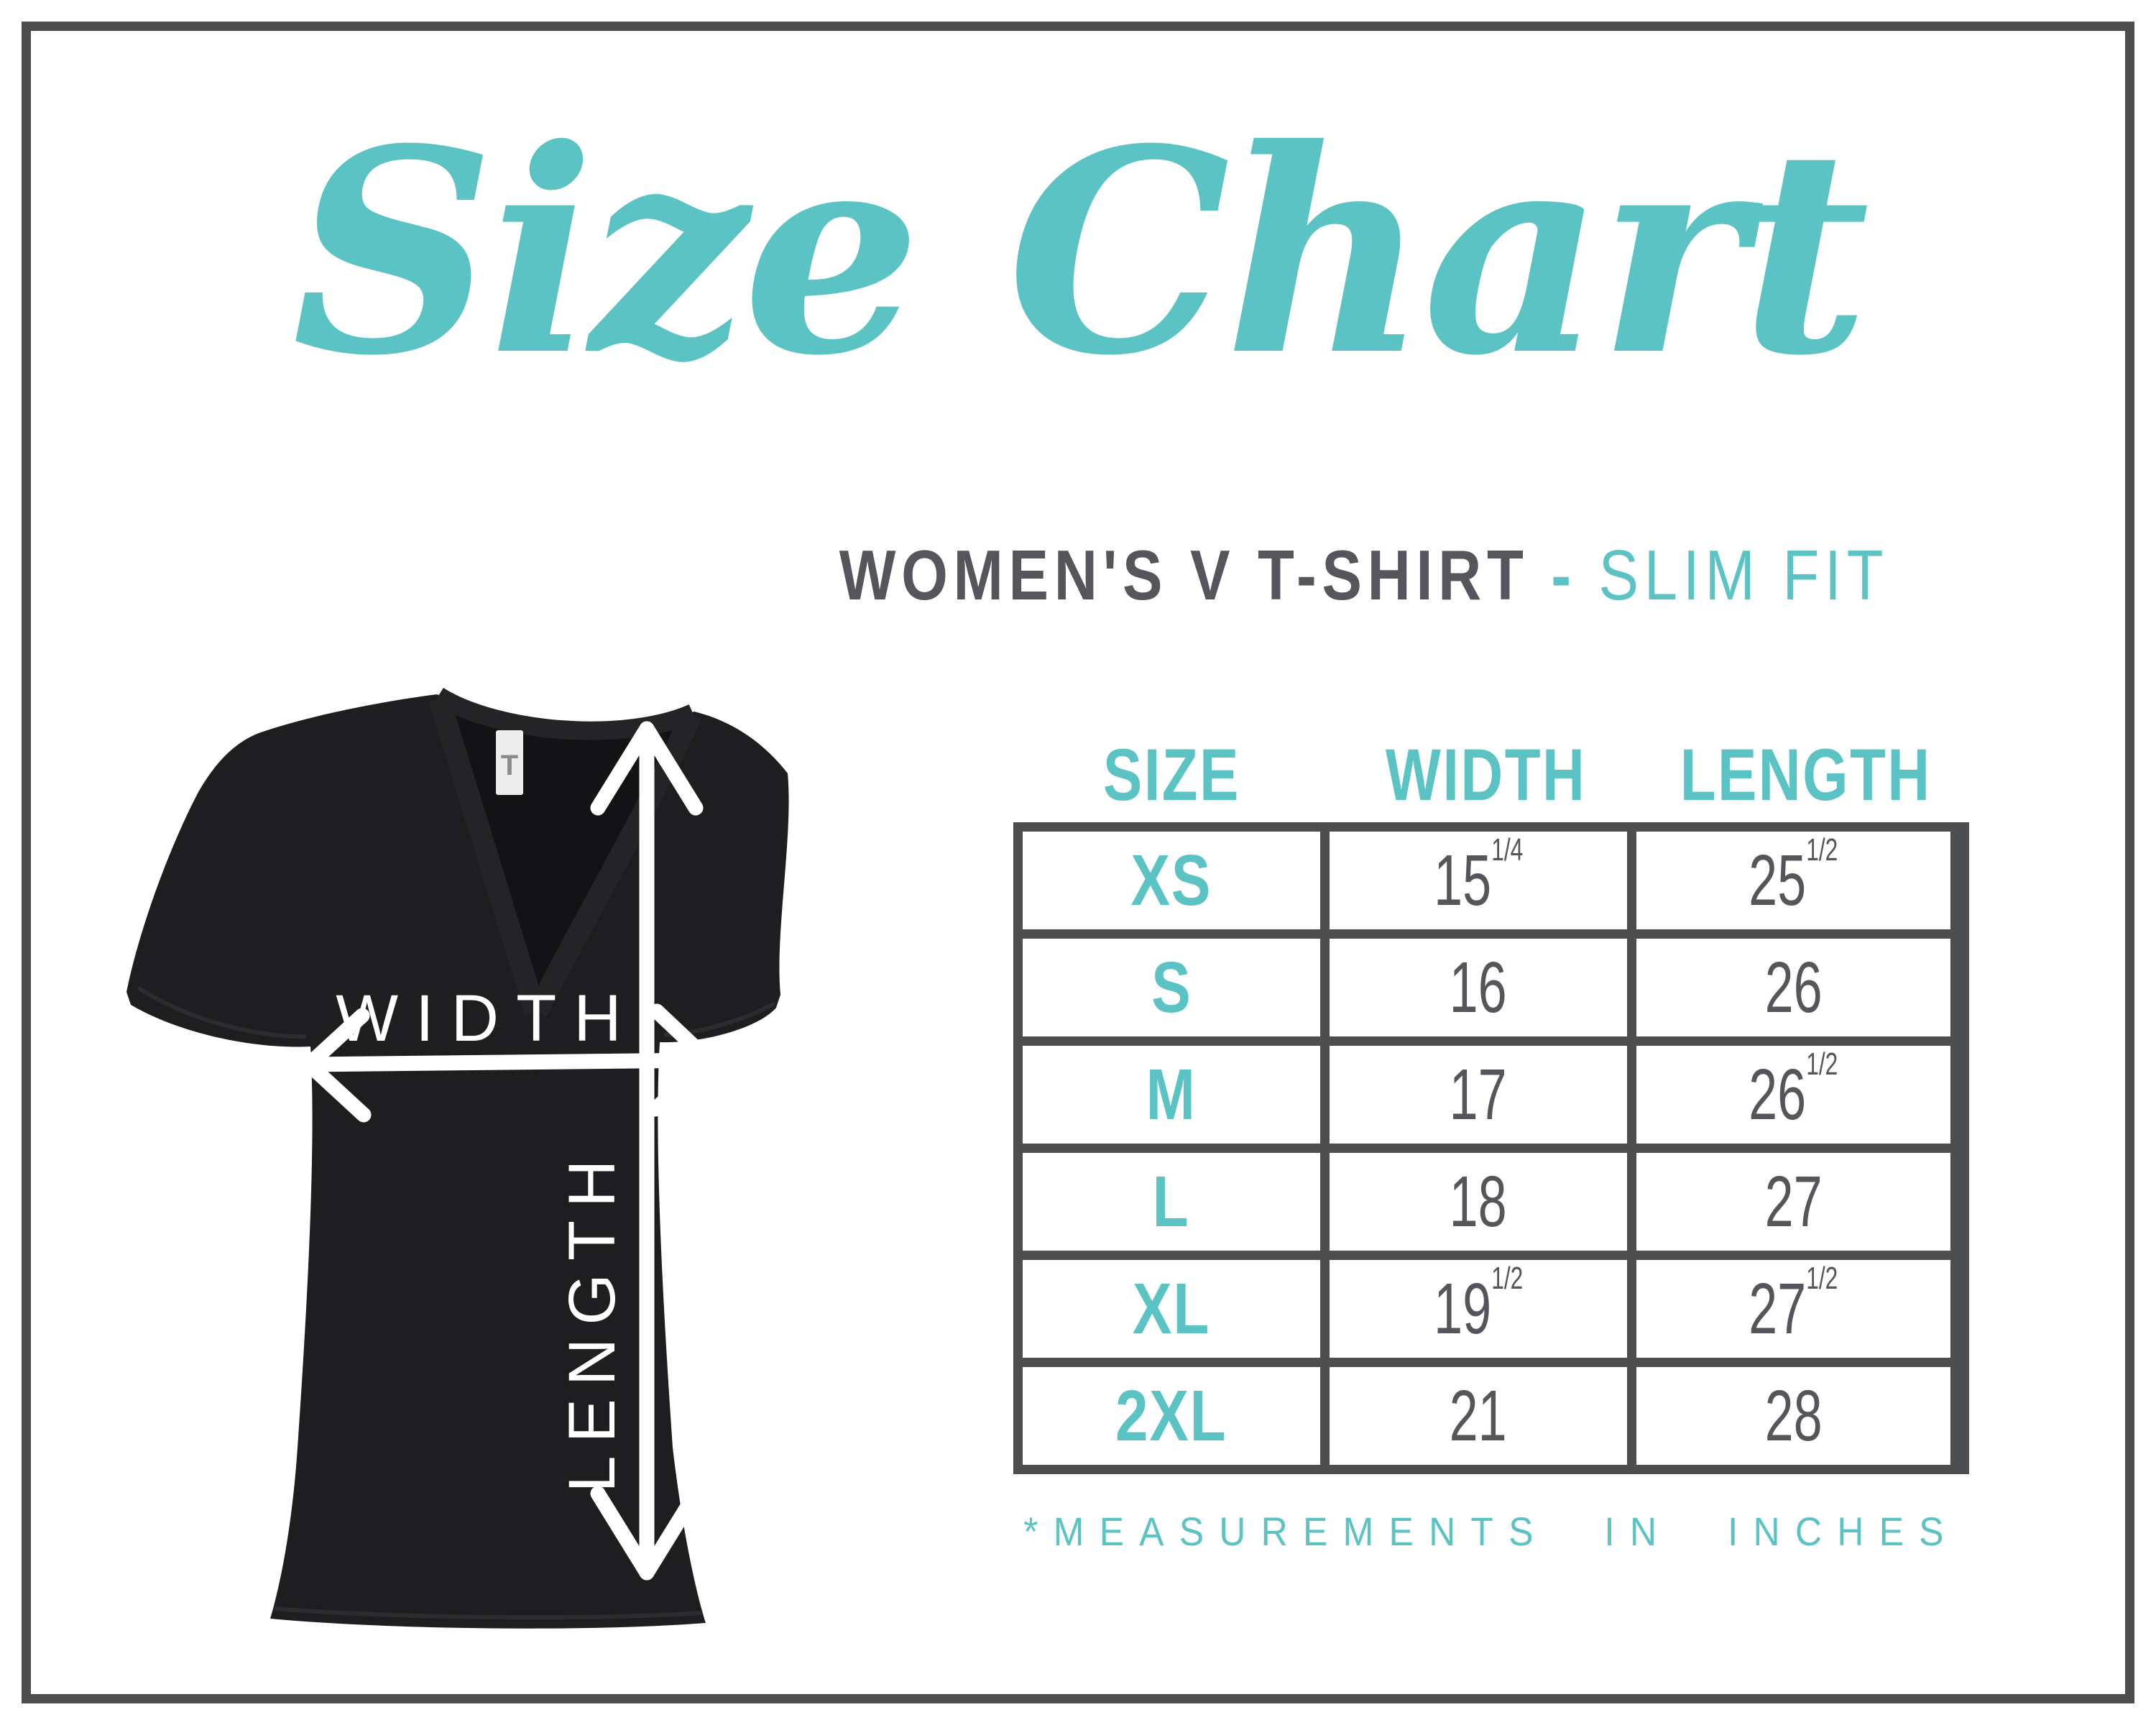 This screenshot has width=2156, height=1725. I want to click on table-row-xl-size: XL, so click(1171, 1309).